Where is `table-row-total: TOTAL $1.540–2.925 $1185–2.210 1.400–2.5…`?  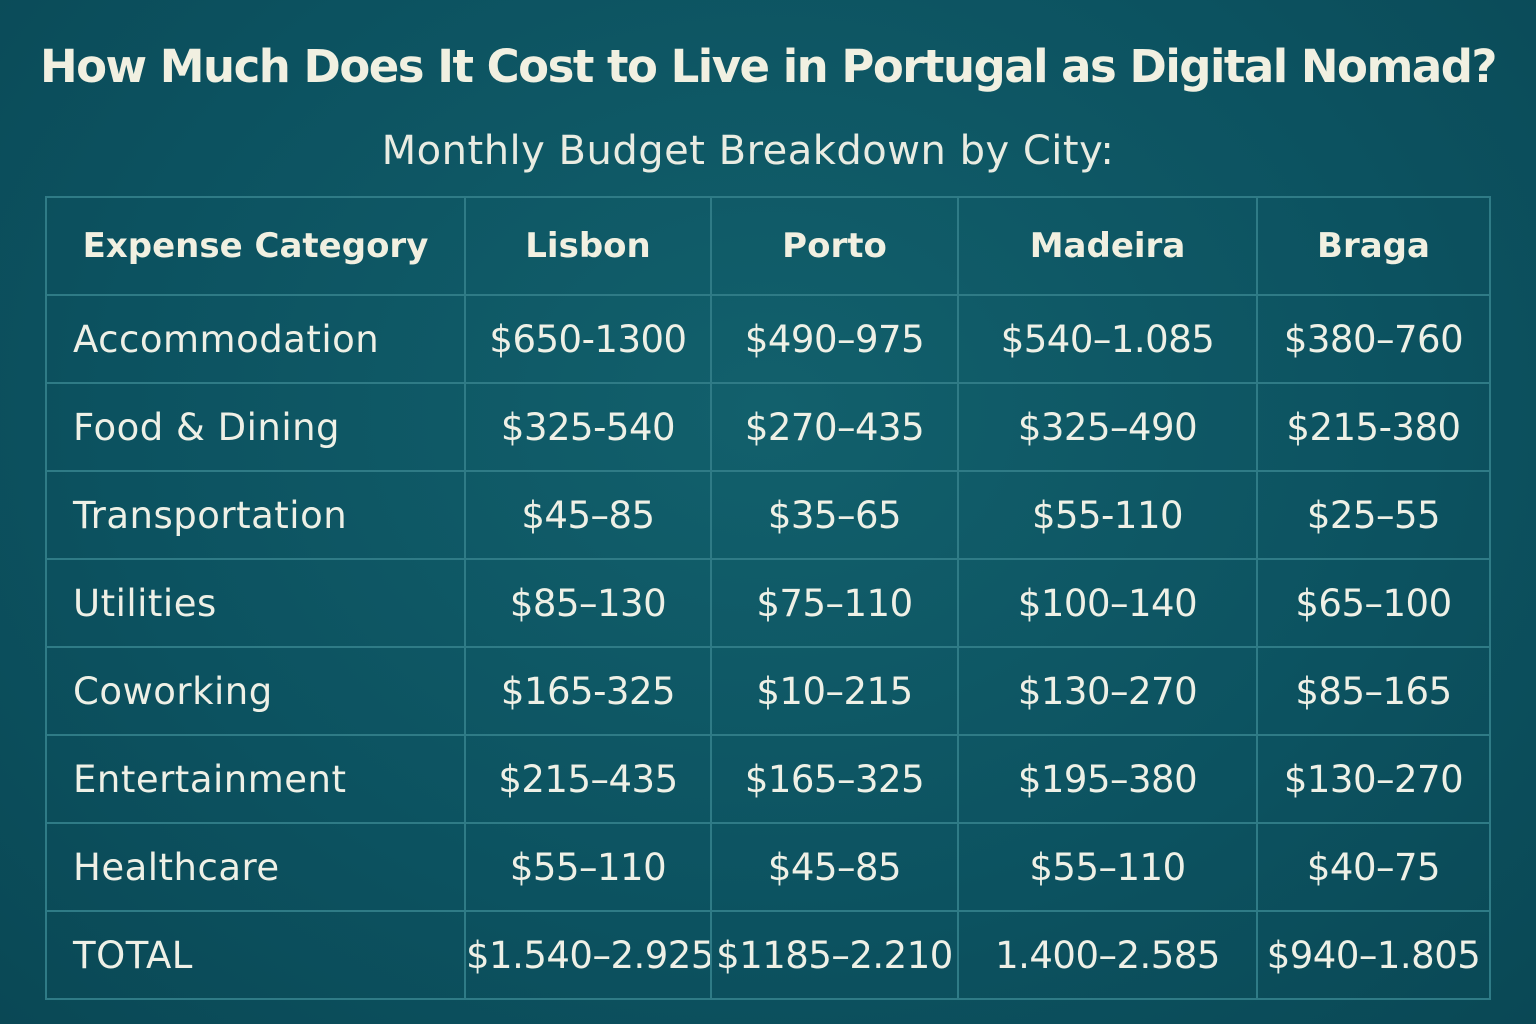
table-row-total: TOTAL $1.540–2.925 $1185–2.210 1.400–2.5… is located at coordinates (768, 955).